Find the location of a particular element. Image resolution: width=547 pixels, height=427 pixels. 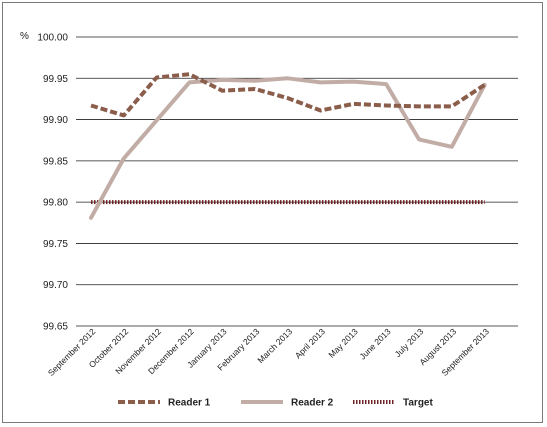

x-tick-label: April 2013 is located at coordinates (310, 343).